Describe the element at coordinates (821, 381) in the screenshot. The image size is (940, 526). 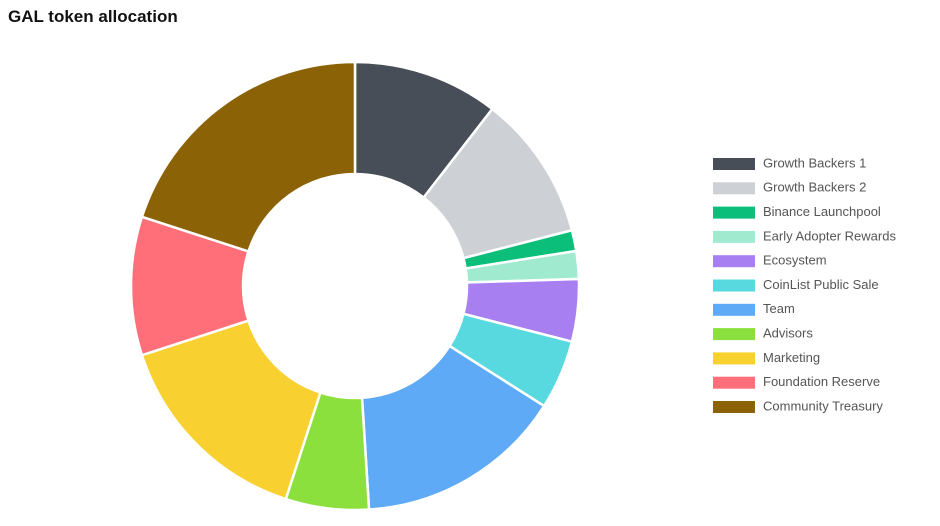
I see `legend-label: Foundation Reserve` at that location.